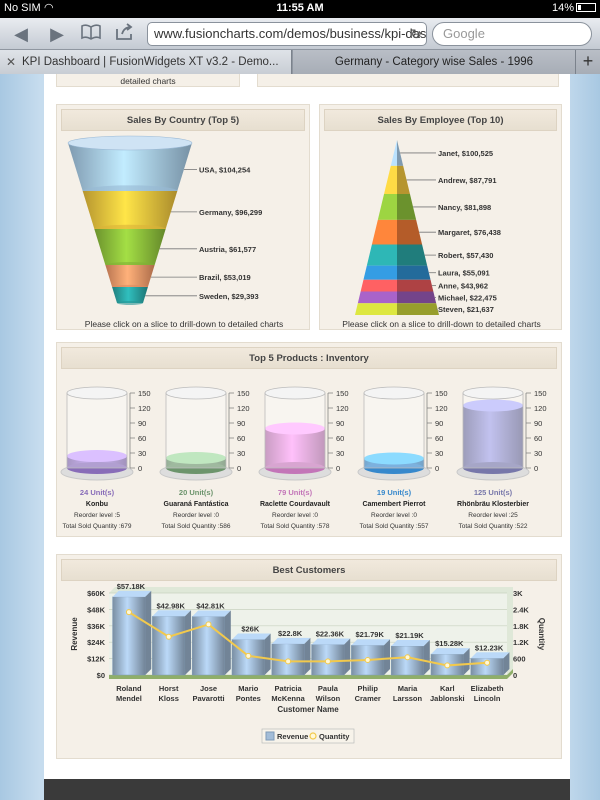  I want to click on gauge-tick-label: 90, so click(241, 423).